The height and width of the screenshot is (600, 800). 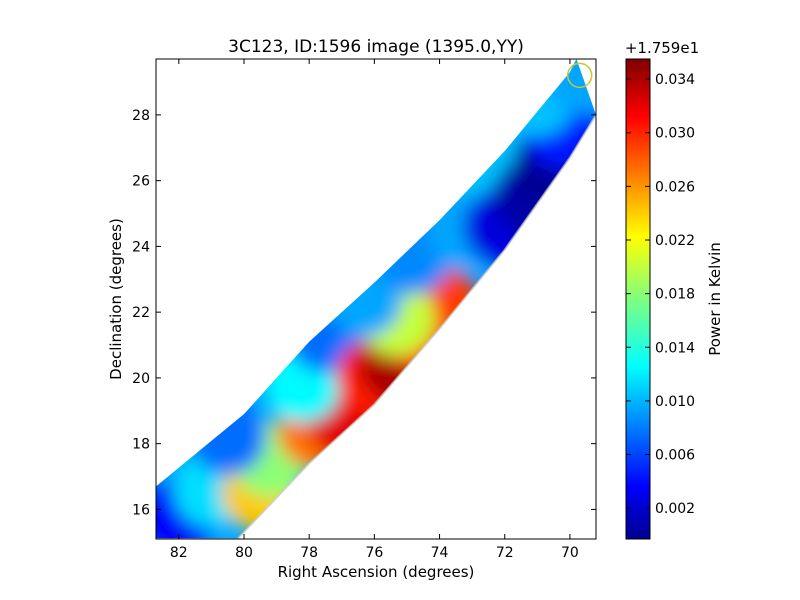 I want to click on colorbar-tick-label: 0.006, so click(x=675, y=456).